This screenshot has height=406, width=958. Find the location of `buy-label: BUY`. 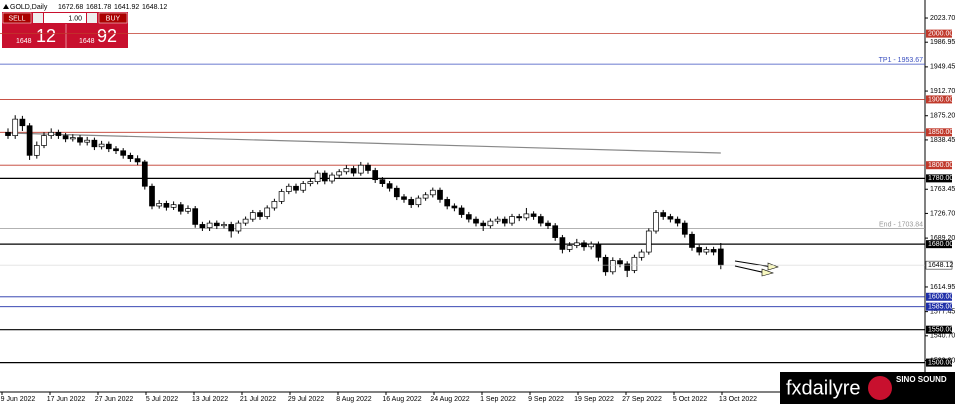

buy-label: BUY is located at coordinates (113, 18).